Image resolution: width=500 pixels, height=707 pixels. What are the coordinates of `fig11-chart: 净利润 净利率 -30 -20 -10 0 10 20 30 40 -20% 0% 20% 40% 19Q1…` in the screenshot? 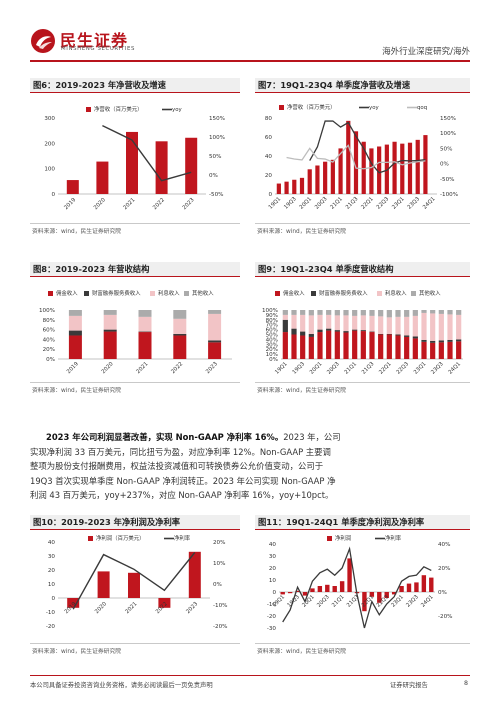 It's located at (360, 583).